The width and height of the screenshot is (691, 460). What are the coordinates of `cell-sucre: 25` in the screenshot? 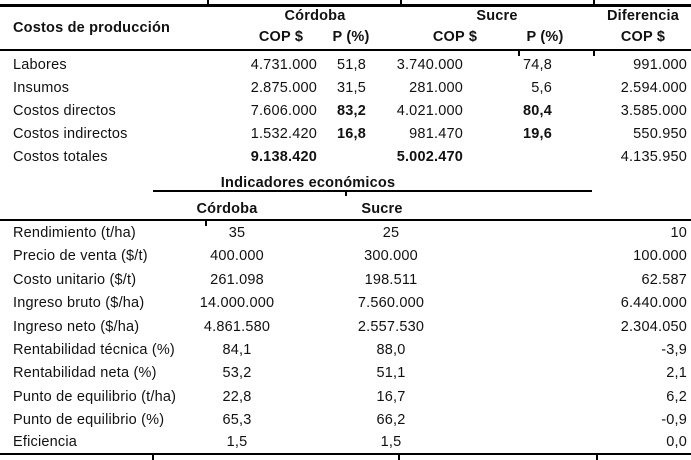 It's located at (391, 233).